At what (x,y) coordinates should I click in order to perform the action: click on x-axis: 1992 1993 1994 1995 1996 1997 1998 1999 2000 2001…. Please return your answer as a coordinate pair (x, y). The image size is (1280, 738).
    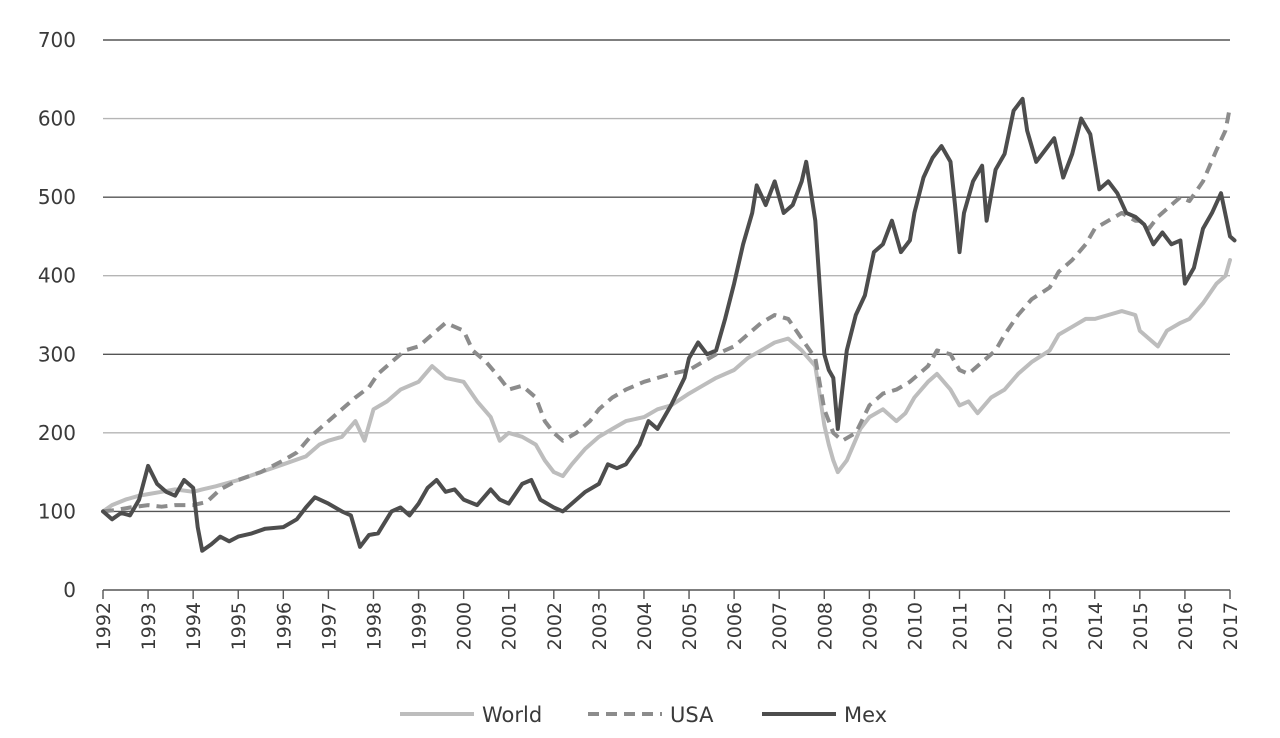
    Looking at the image, I should click on (667, 619).